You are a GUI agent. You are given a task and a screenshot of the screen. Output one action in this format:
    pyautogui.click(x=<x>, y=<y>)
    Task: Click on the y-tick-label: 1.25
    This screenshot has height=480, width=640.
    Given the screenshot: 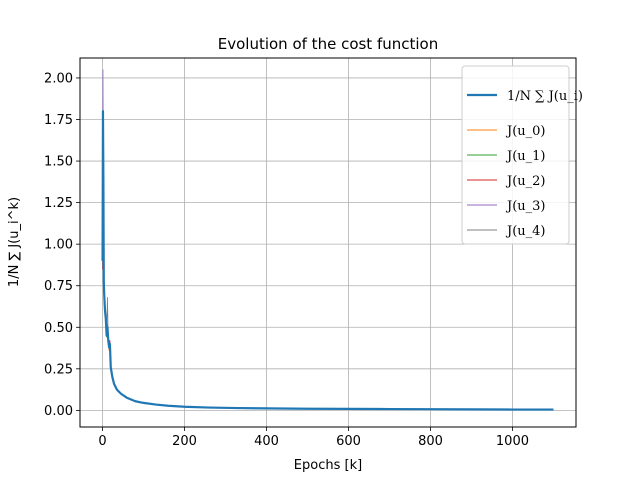 What is the action you would take?
    pyautogui.click(x=58, y=203)
    